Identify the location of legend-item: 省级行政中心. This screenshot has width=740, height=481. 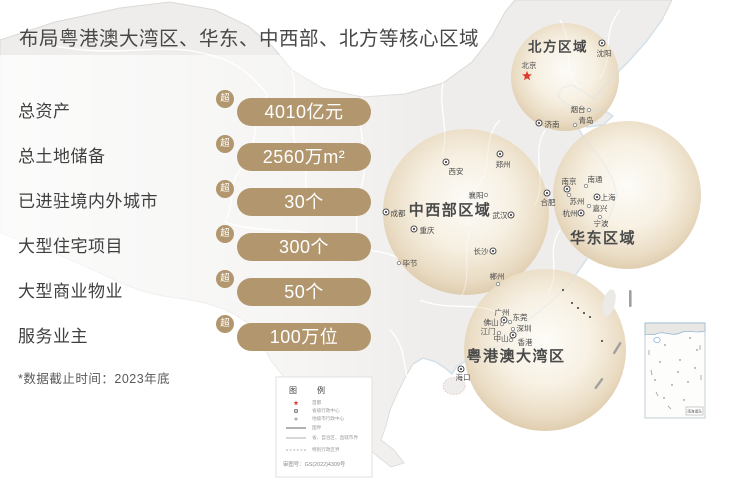
(316, 410).